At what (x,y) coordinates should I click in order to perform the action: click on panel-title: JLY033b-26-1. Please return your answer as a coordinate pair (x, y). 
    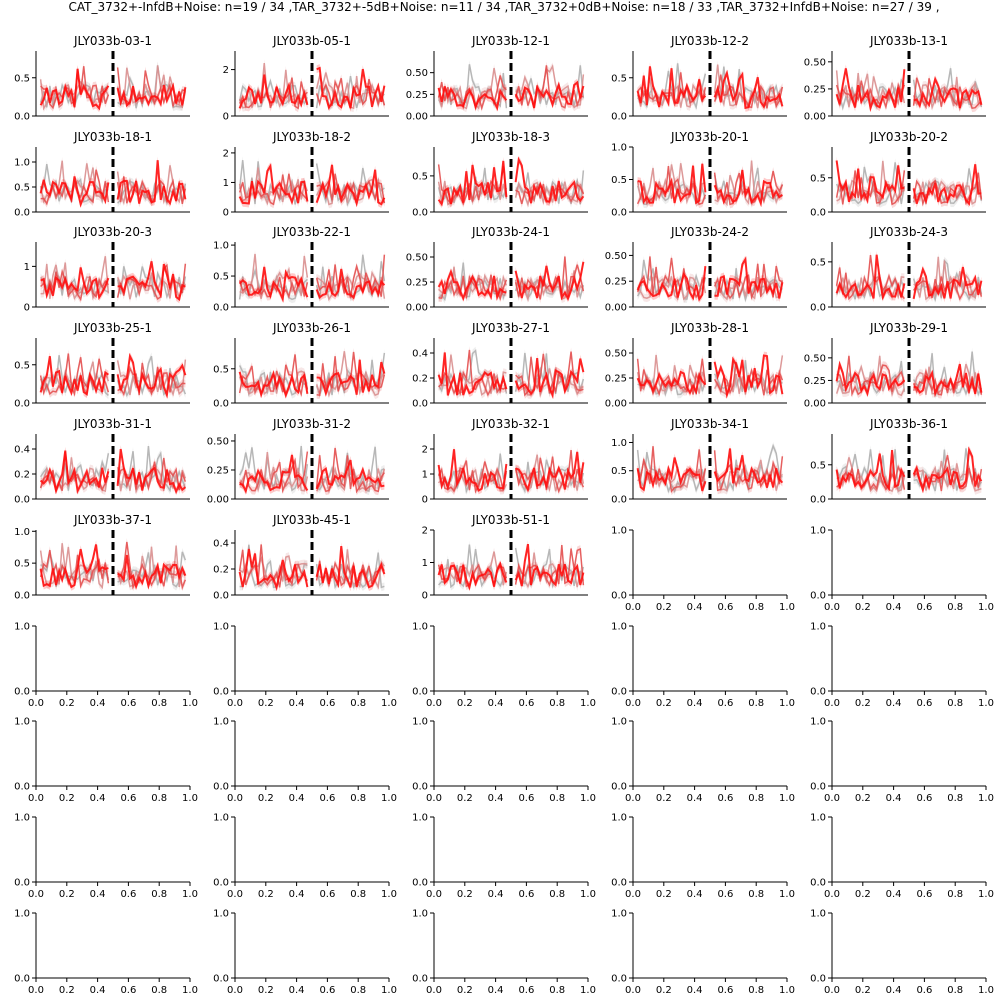
    Looking at the image, I should click on (311, 328).